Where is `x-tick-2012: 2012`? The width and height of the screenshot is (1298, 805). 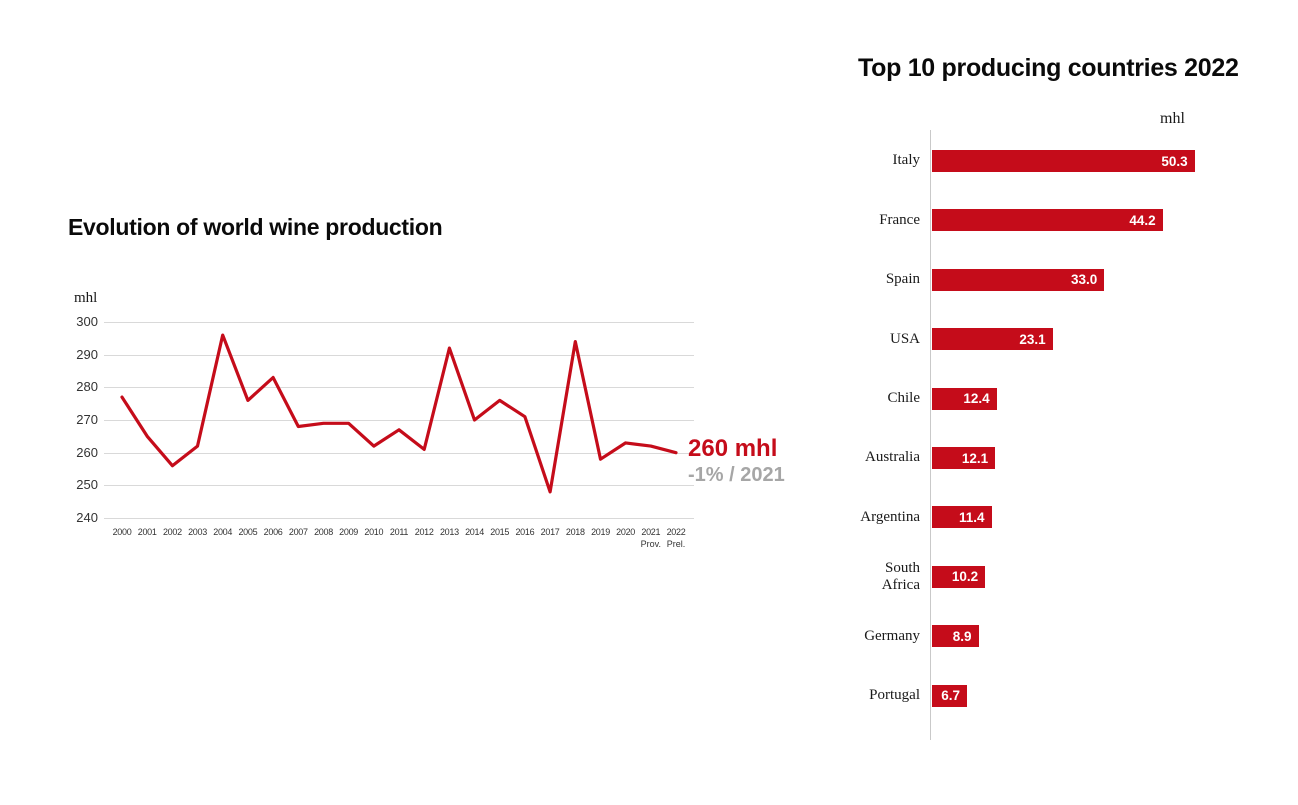
x-tick-2012: 2012 is located at coordinates (424, 532).